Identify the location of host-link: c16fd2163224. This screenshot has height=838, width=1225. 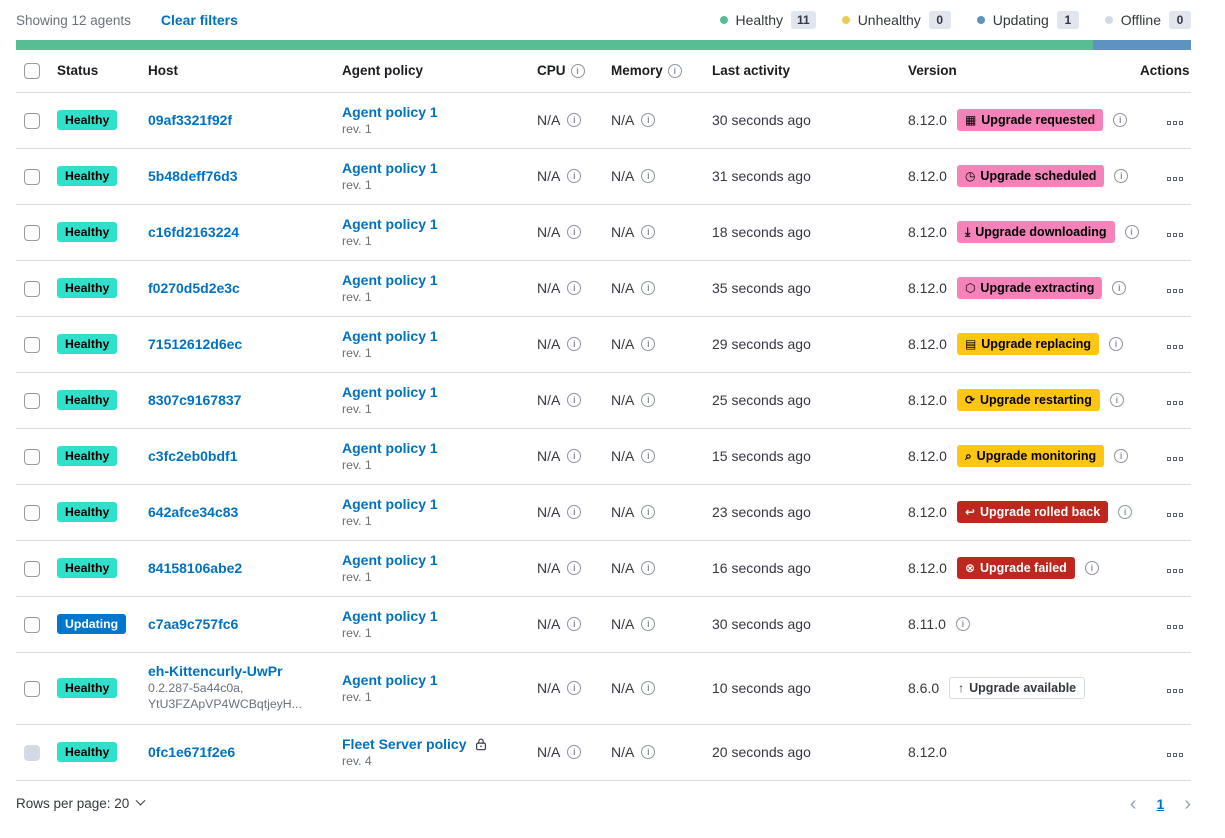
(194, 232).